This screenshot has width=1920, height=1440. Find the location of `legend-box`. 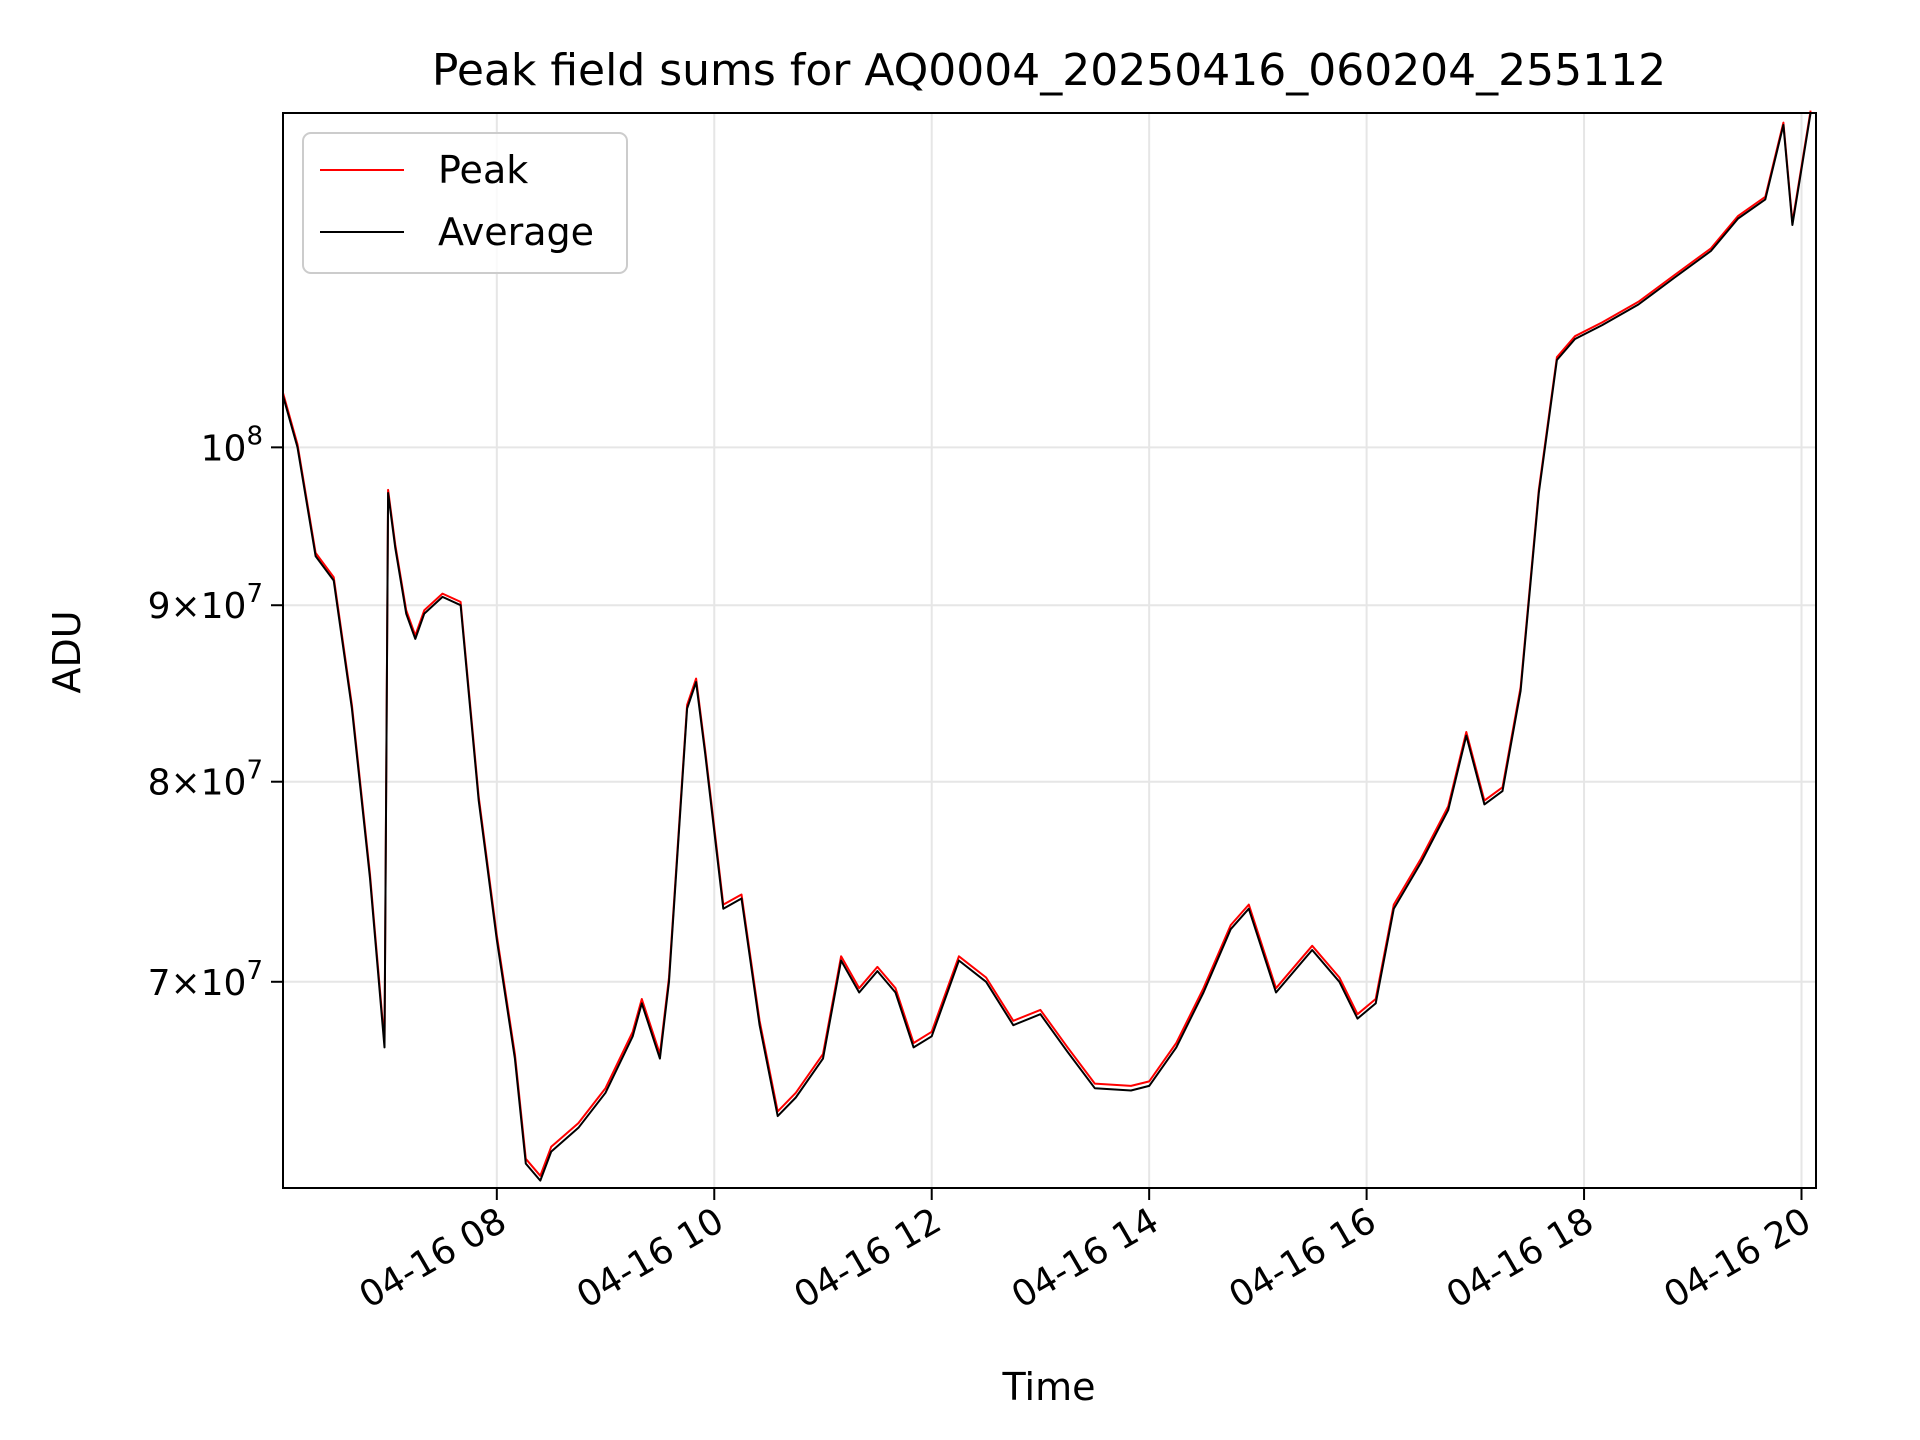

legend-box is located at coordinates (465, 203).